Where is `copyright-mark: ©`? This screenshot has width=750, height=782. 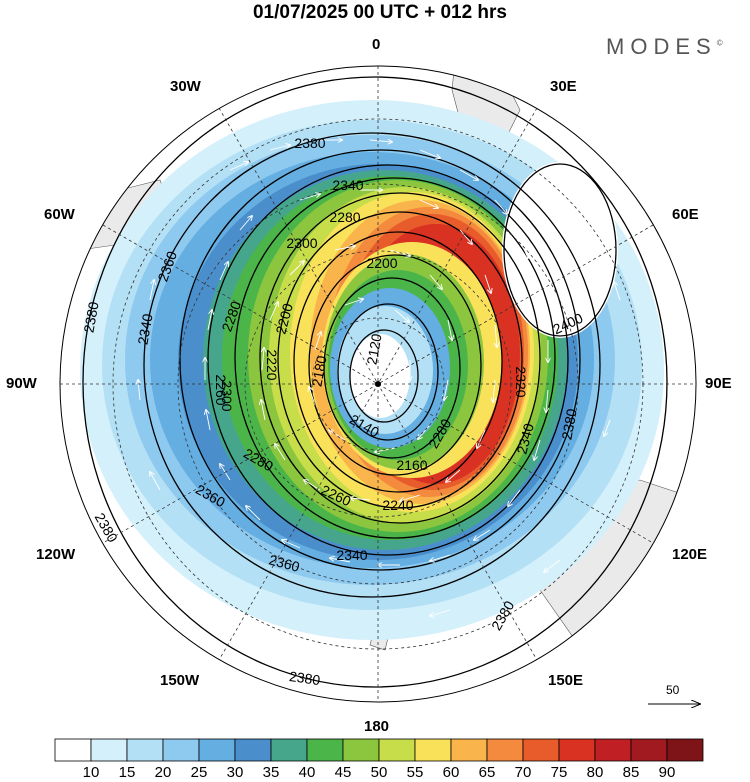
copyright-mark: © is located at coordinates (719, 43).